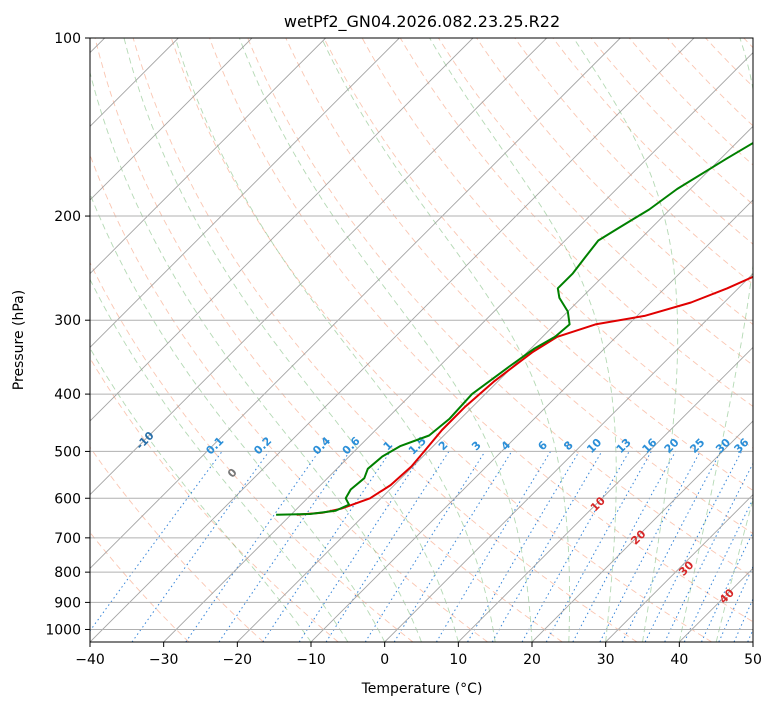 The image size is (775, 712). I want to click on dry-adiabat-label: -10, so click(144, 440).